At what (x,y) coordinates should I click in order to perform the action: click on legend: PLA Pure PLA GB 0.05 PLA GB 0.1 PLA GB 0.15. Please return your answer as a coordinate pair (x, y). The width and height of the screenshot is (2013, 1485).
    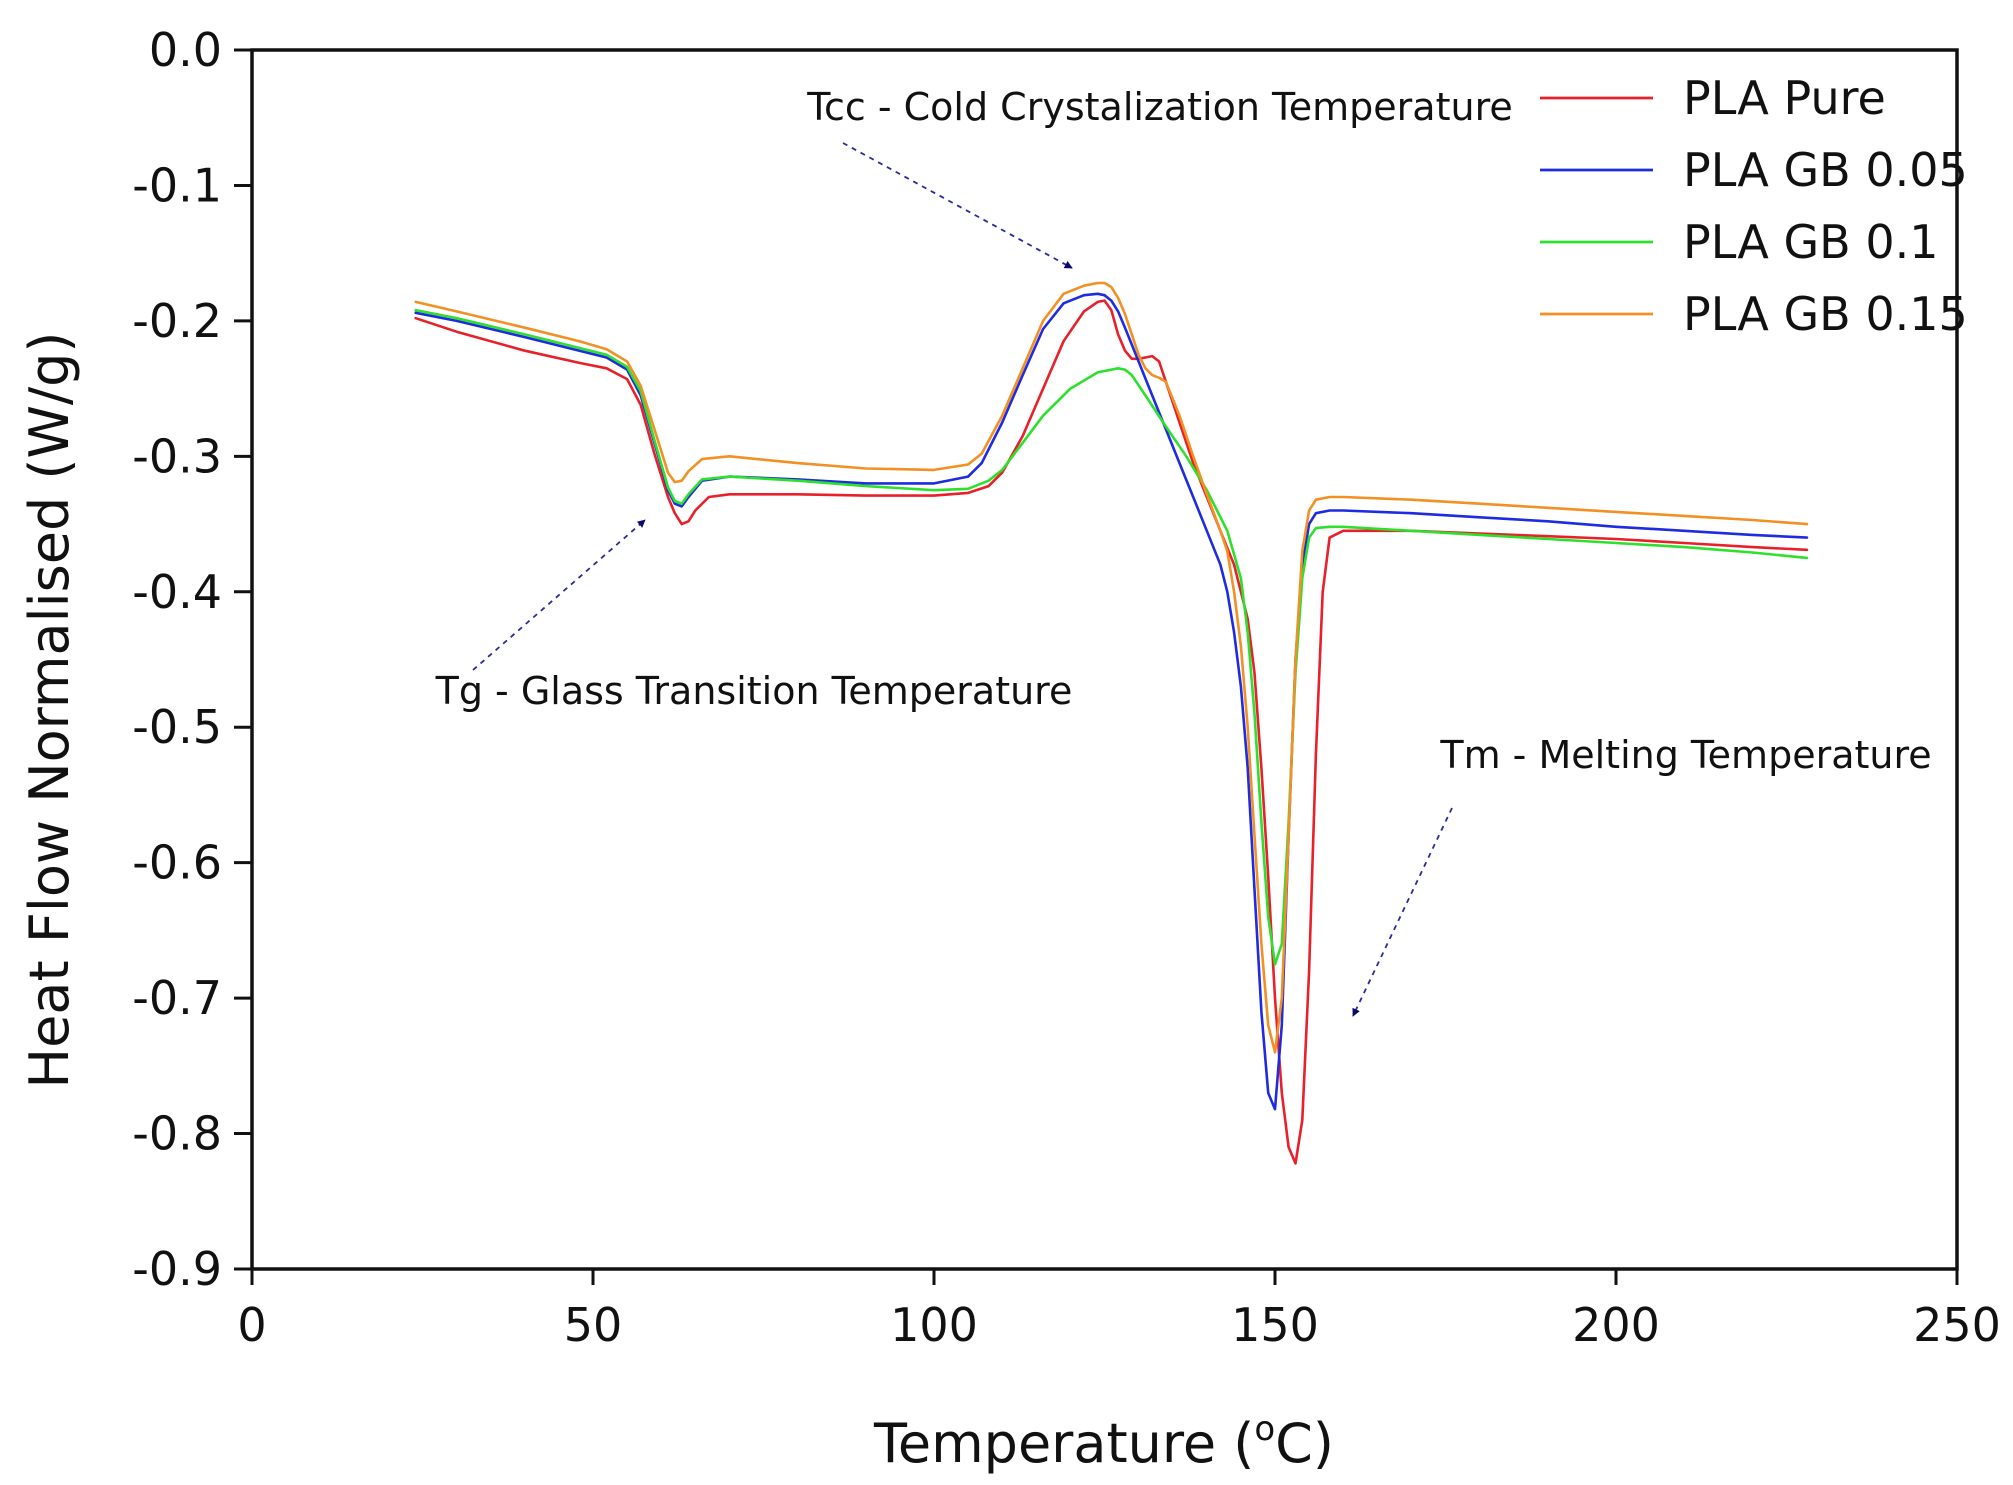
    Looking at the image, I should click on (1754, 206).